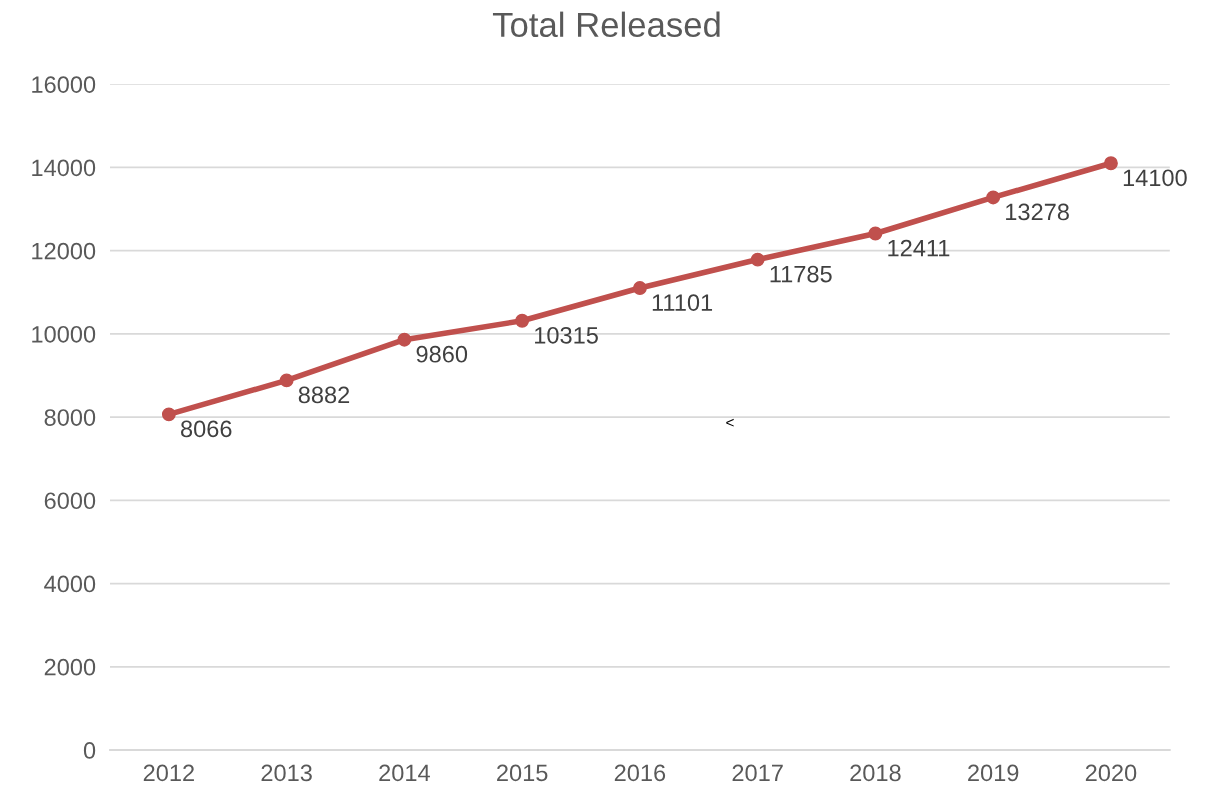 Image resolution: width=1214 pixels, height=794 pixels. Describe the element at coordinates (324, 395) in the screenshot. I see `data-label: 8882` at that location.